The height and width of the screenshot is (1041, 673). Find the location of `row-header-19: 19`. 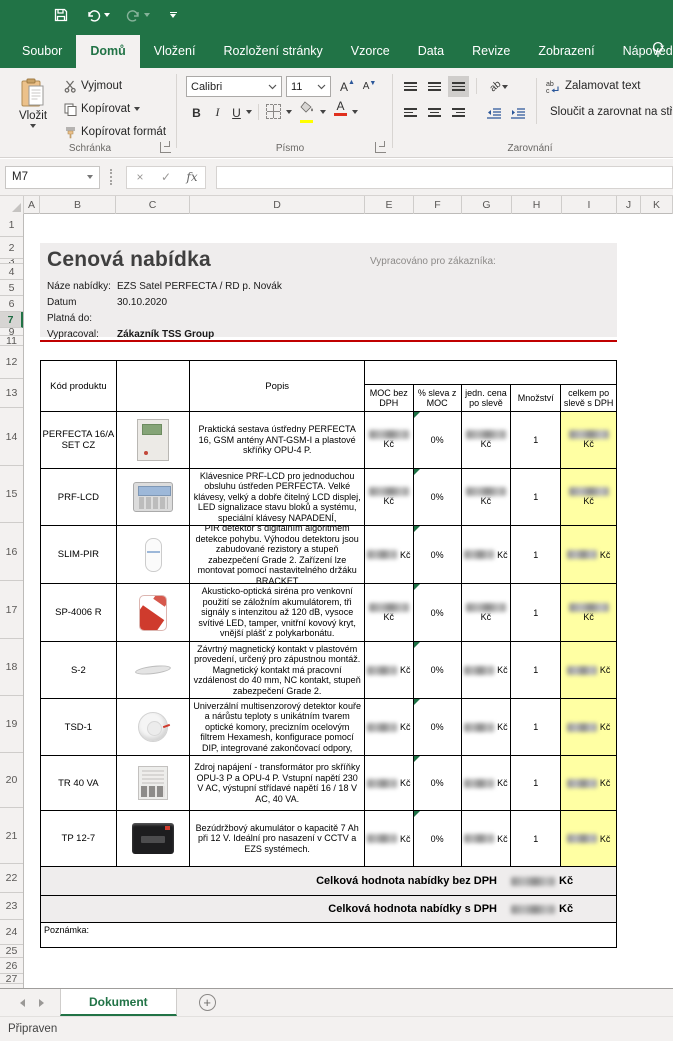

row-header-19: 19 is located at coordinates (11, 724).